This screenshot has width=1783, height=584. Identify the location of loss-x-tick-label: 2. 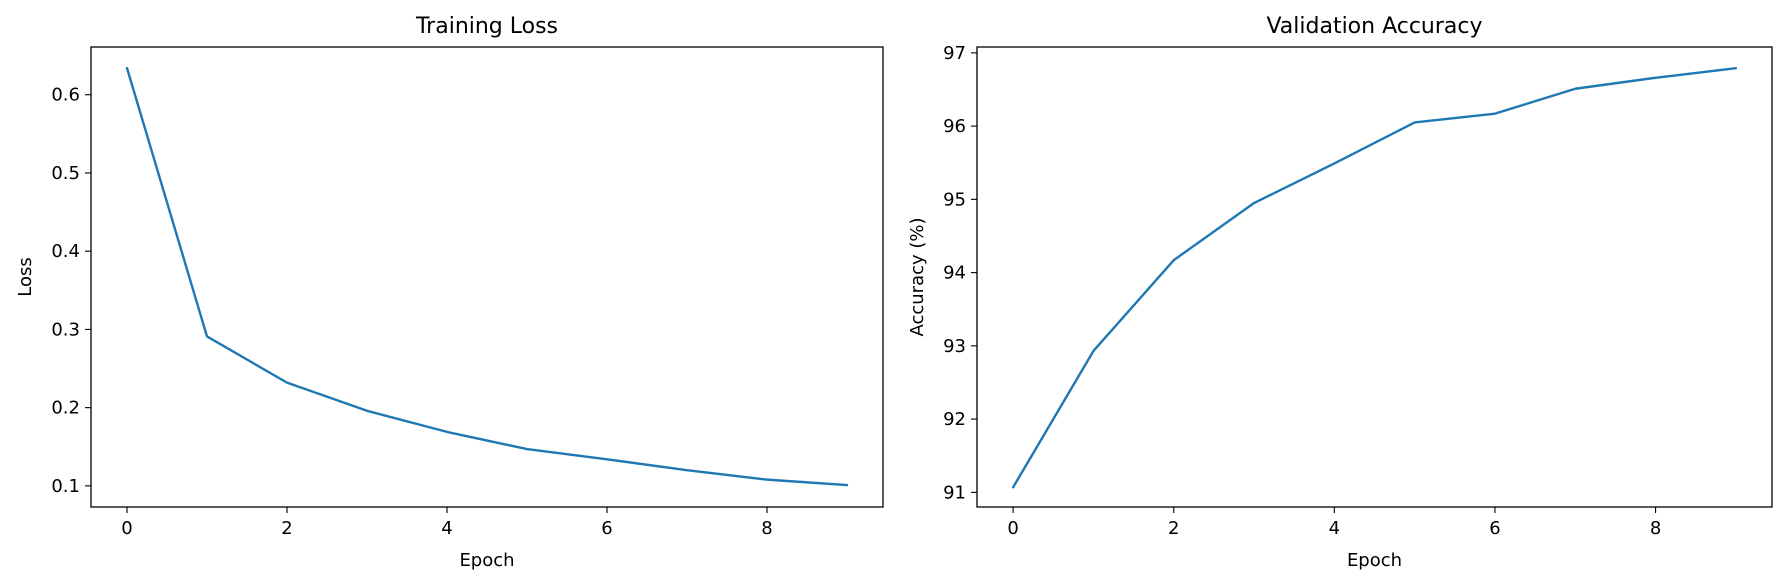
(286, 528).